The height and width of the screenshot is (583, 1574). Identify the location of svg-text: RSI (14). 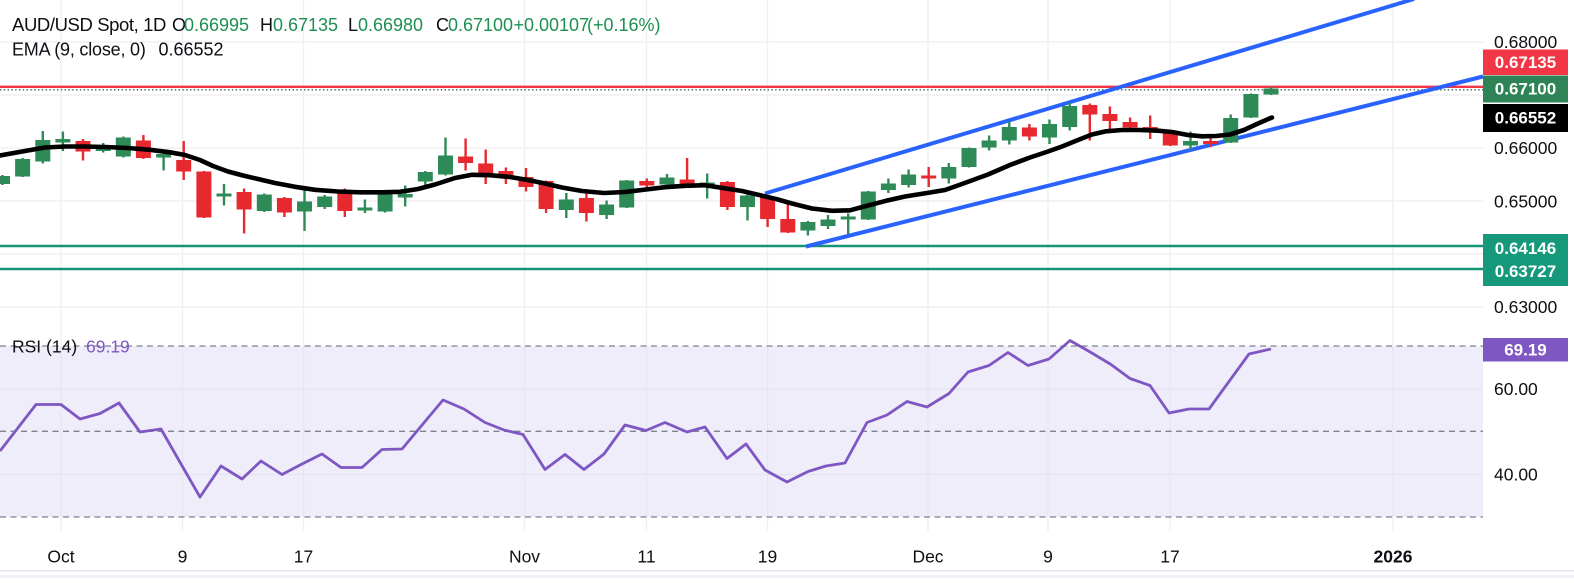
(44, 347).